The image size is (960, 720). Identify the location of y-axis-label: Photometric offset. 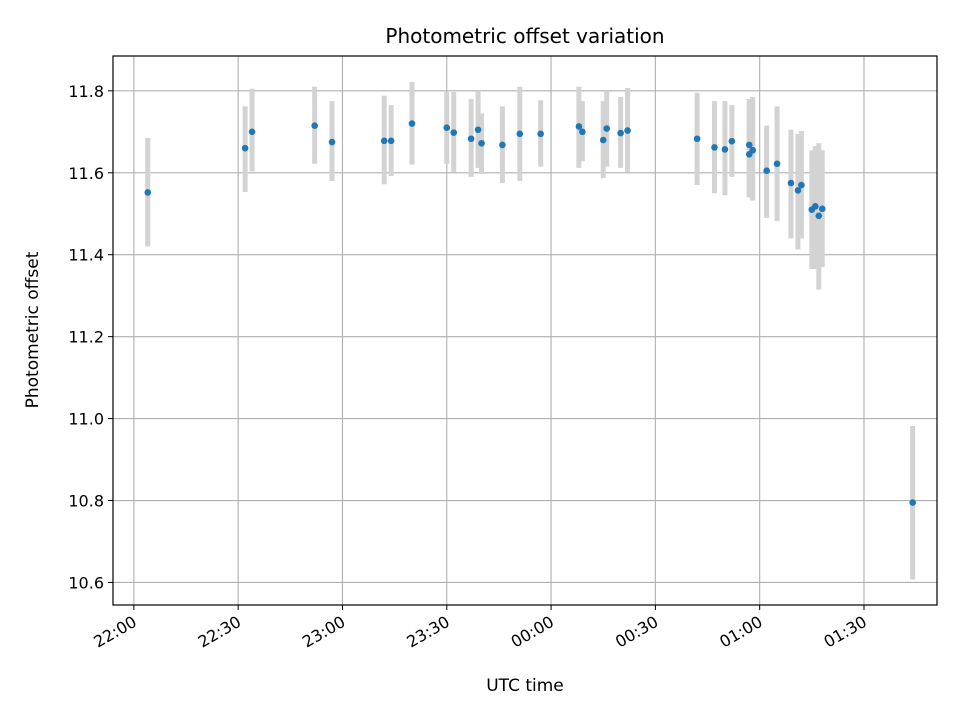
(33, 329).